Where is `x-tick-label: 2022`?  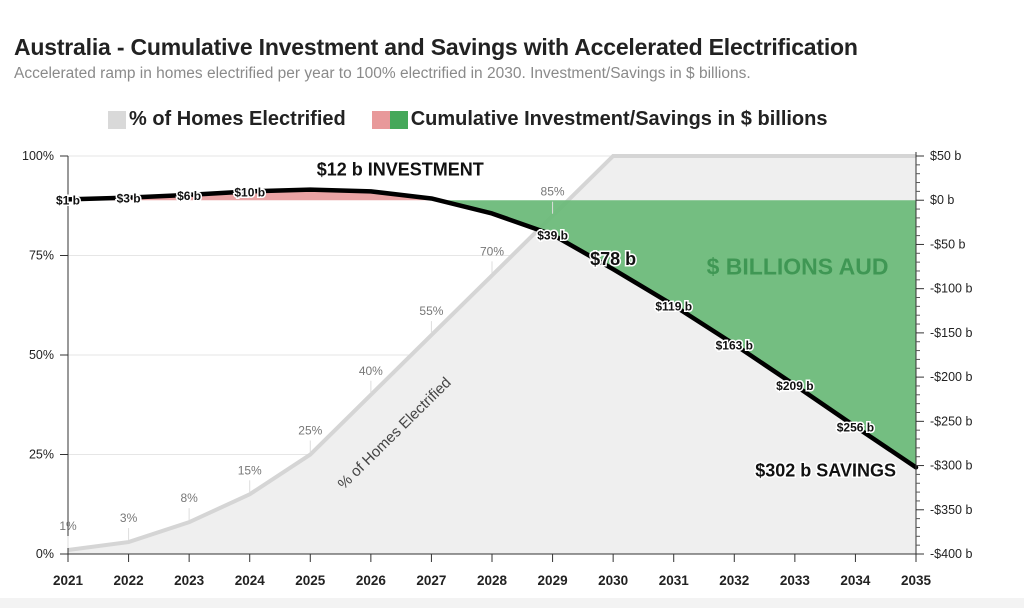 x-tick-label: 2022 is located at coordinates (129, 580).